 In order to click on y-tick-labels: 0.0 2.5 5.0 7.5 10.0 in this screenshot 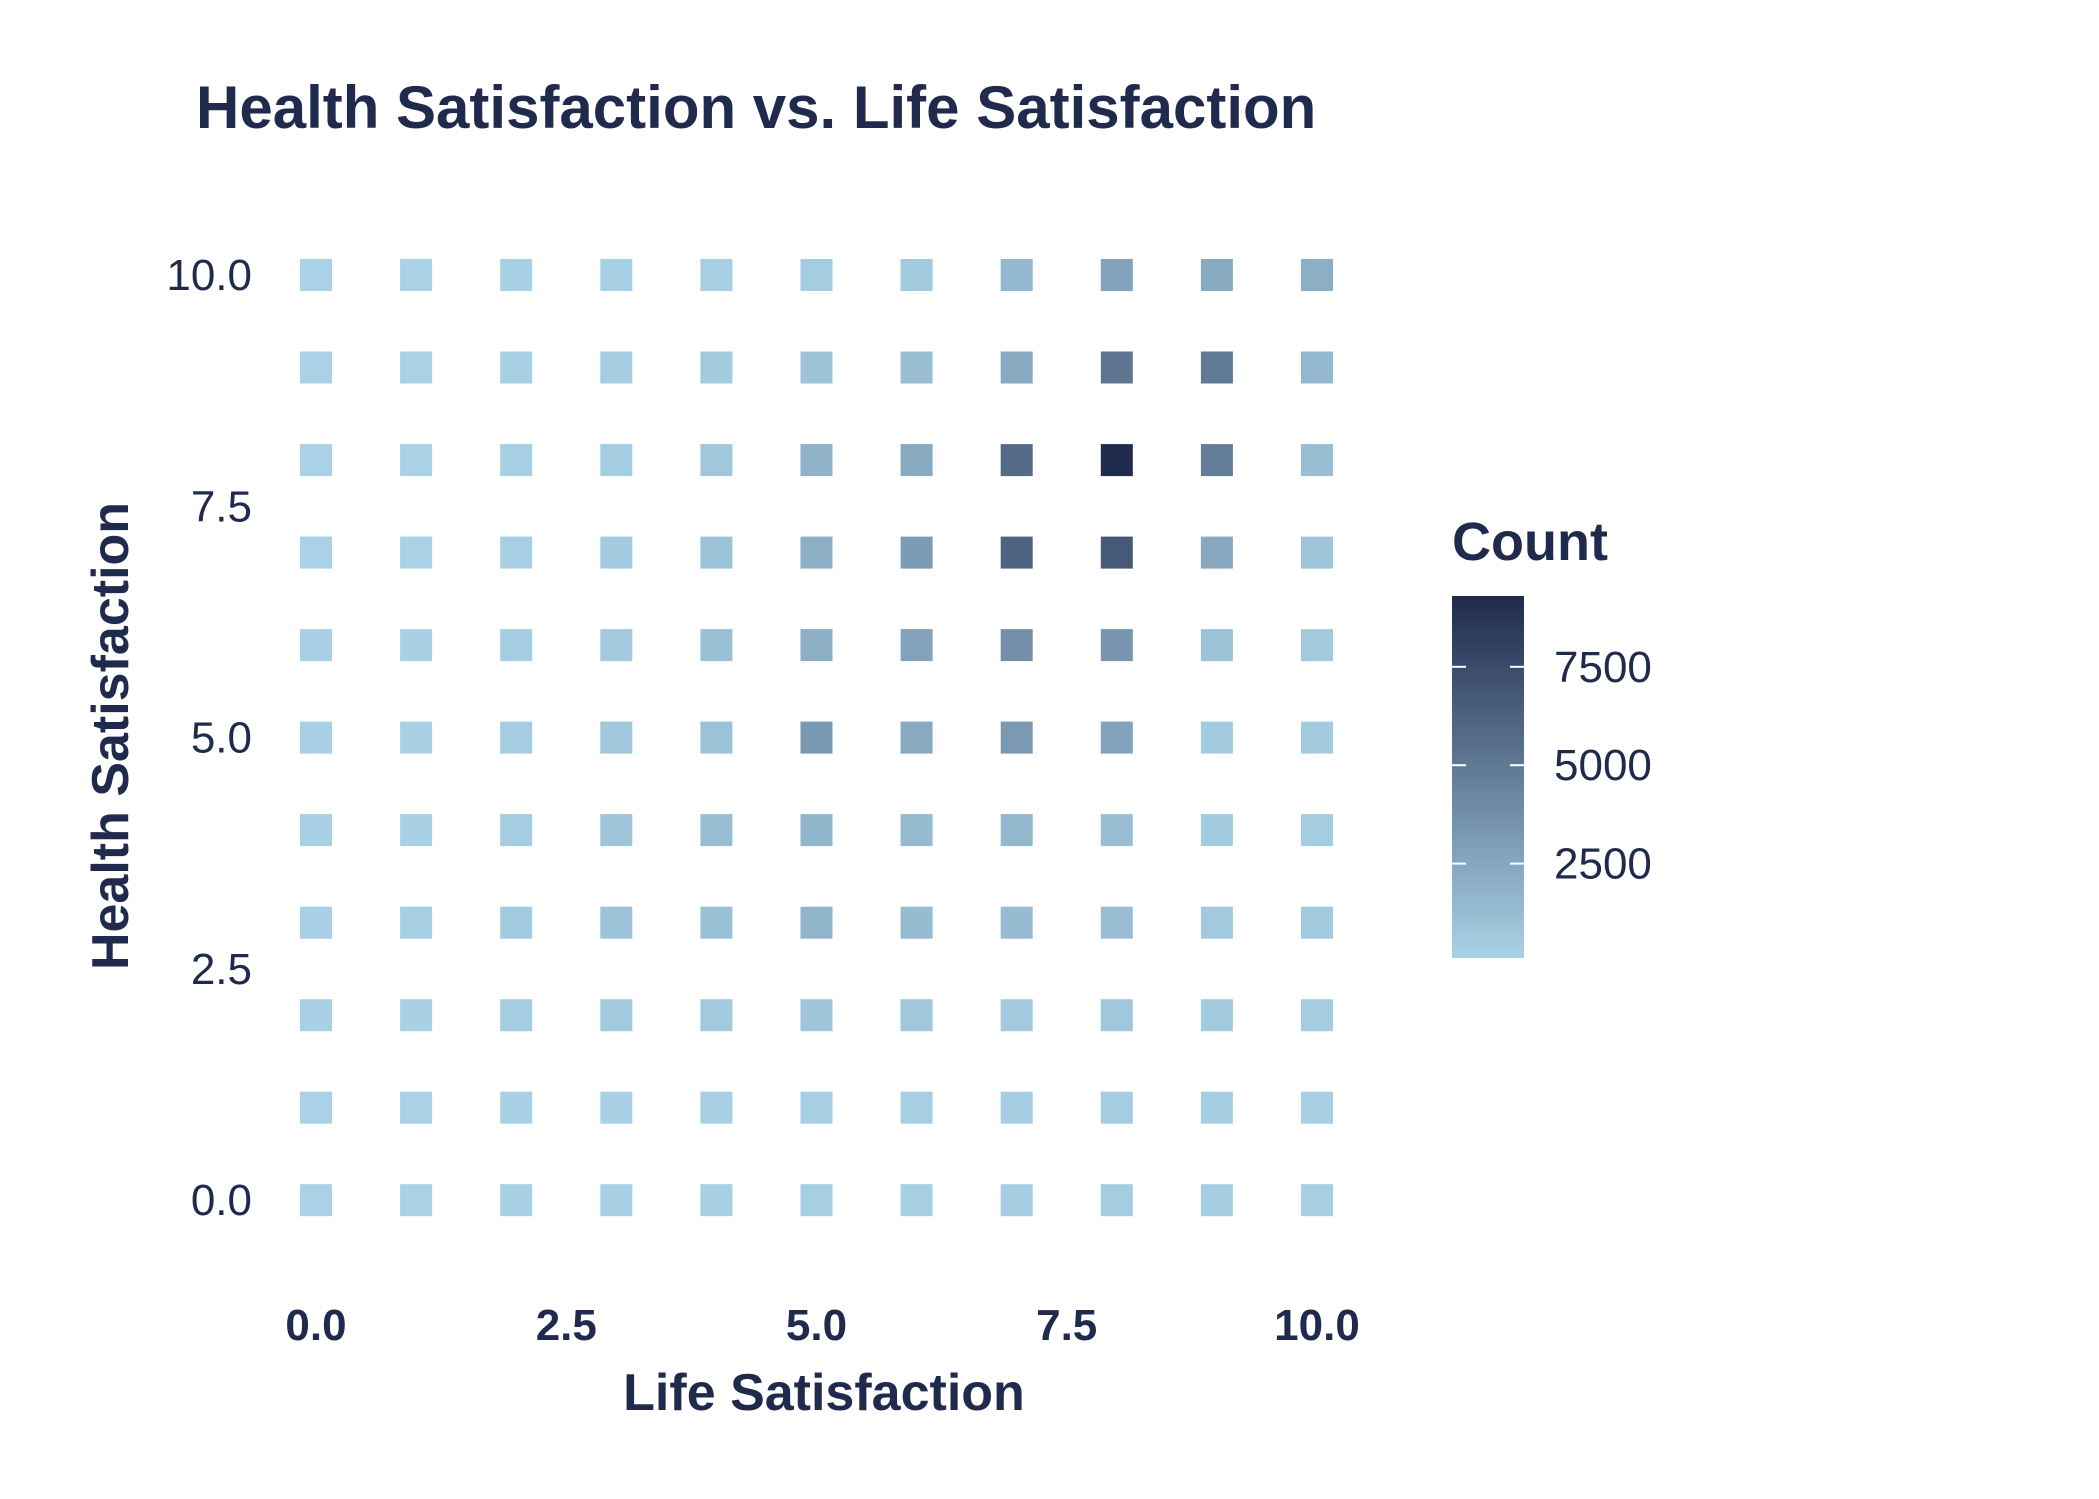, I will do `click(209, 738)`.